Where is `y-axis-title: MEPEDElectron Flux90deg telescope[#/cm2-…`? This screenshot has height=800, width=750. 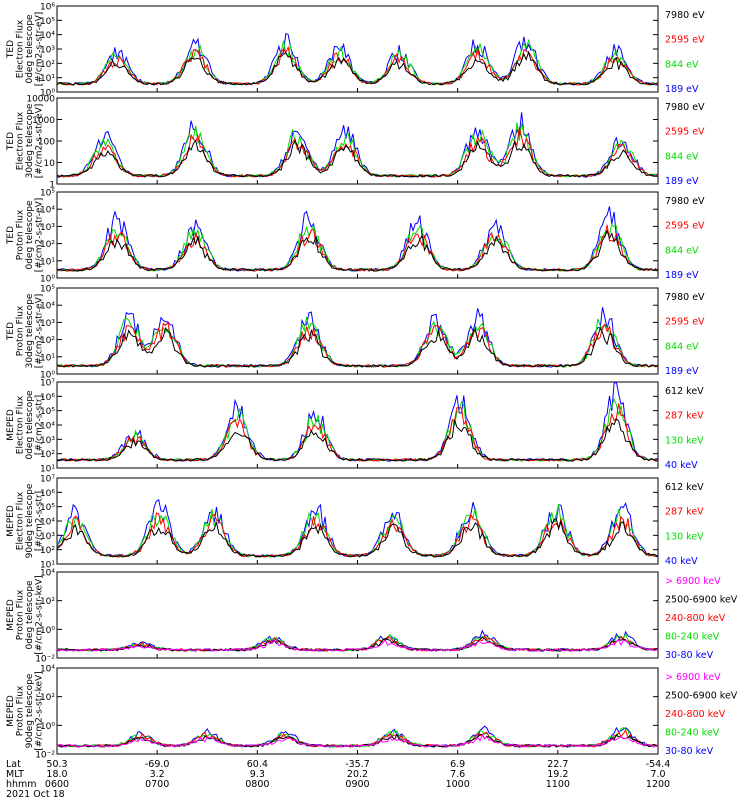
y-axis-title: MEPEDElectron Flux90deg telescope[#/cm2-… is located at coordinates (25, 520).